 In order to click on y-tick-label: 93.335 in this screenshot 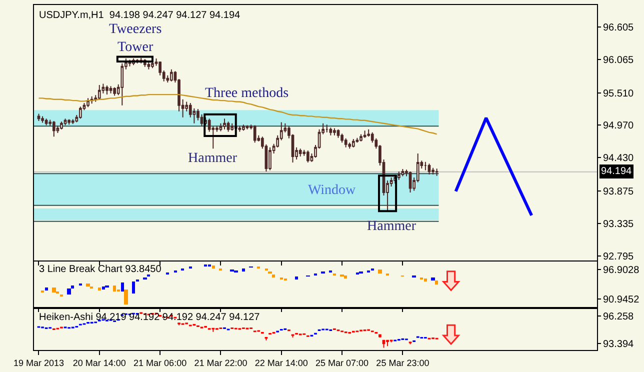, I will do `click(618, 224)`.